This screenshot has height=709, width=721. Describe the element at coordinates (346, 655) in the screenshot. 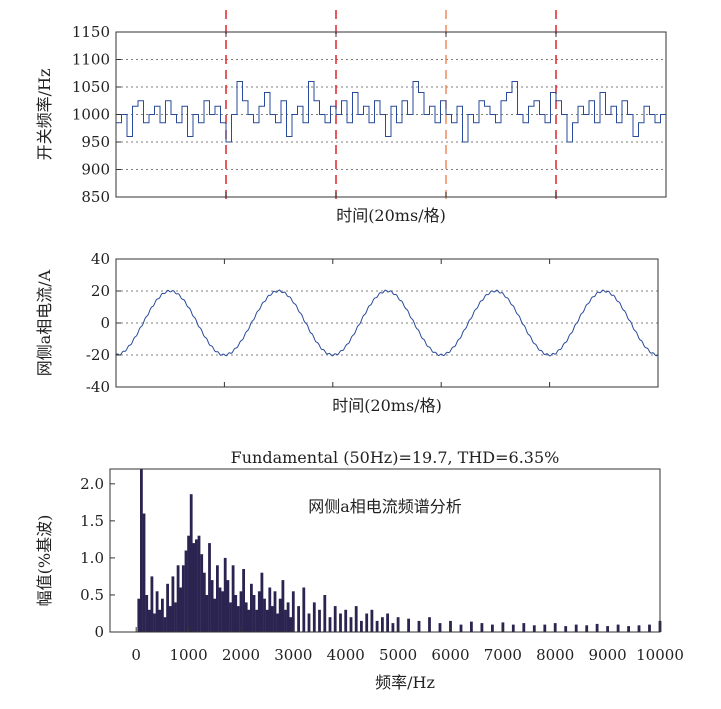

I see `x-tick-label: 4000` at that location.